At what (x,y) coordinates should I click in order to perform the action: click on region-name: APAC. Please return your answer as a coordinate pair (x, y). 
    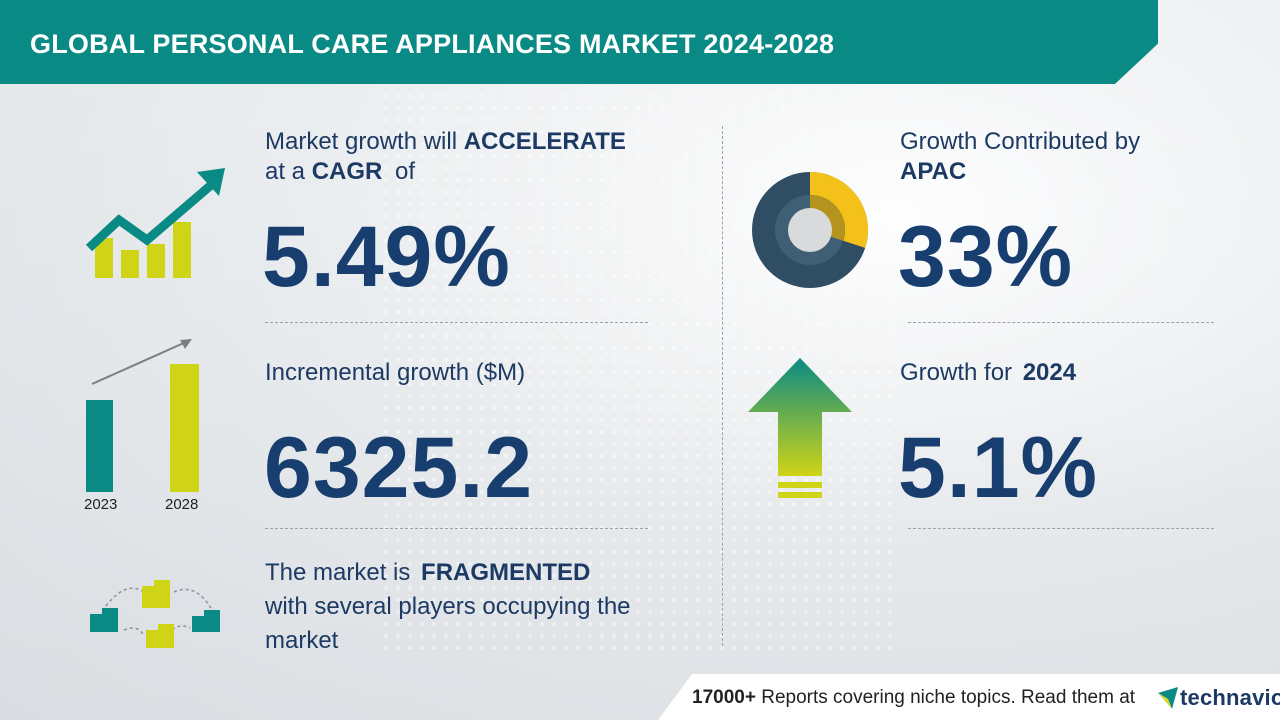
    Looking at the image, I should click on (933, 171).